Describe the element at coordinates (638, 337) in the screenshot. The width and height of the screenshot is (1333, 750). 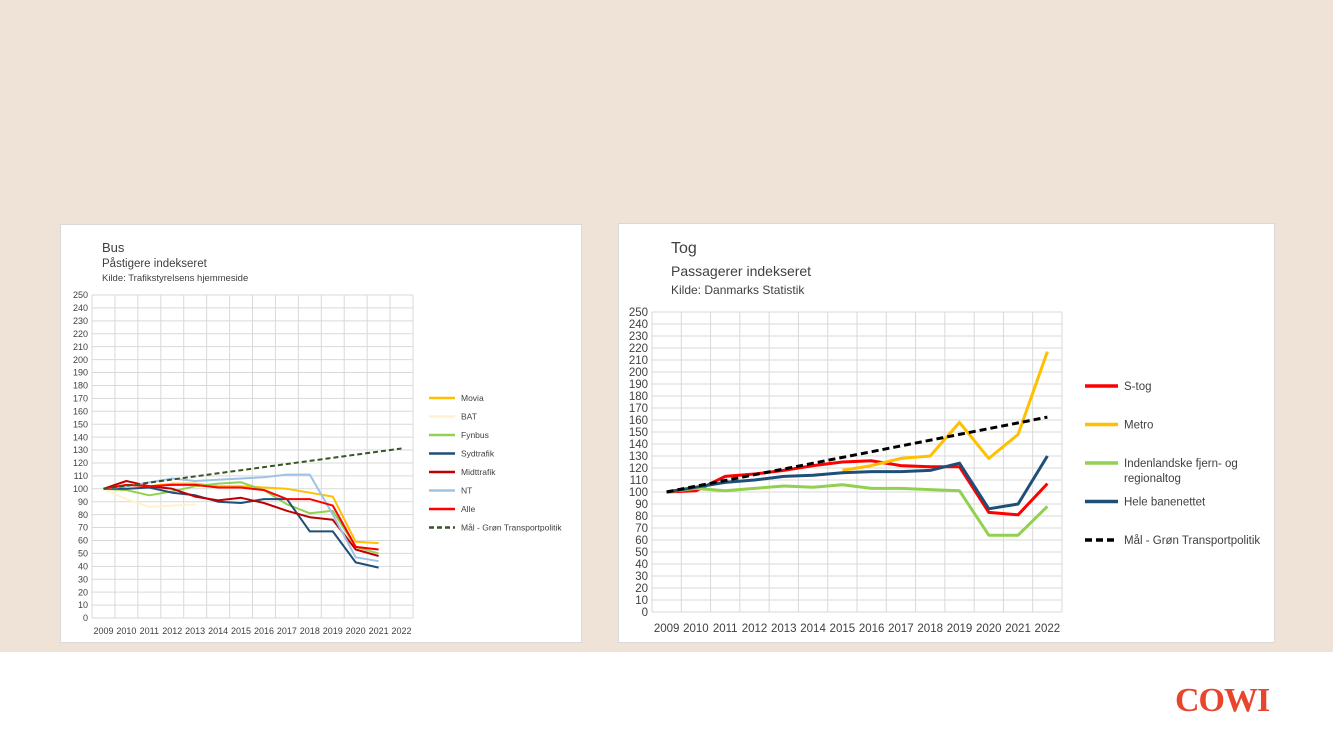
I see `tog-y-tick-label: 230` at that location.